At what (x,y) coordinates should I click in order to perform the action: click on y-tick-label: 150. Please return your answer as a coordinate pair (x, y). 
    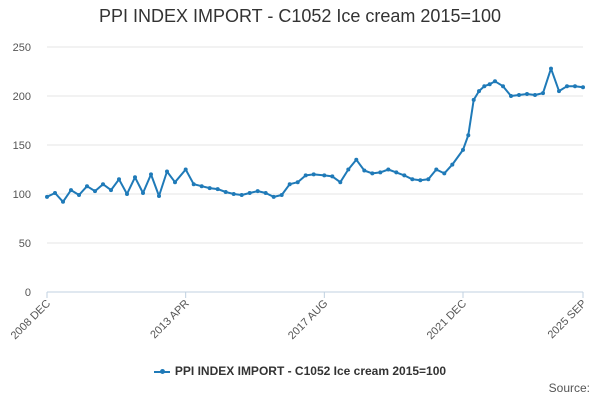
    Looking at the image, I should click on (22, 146).